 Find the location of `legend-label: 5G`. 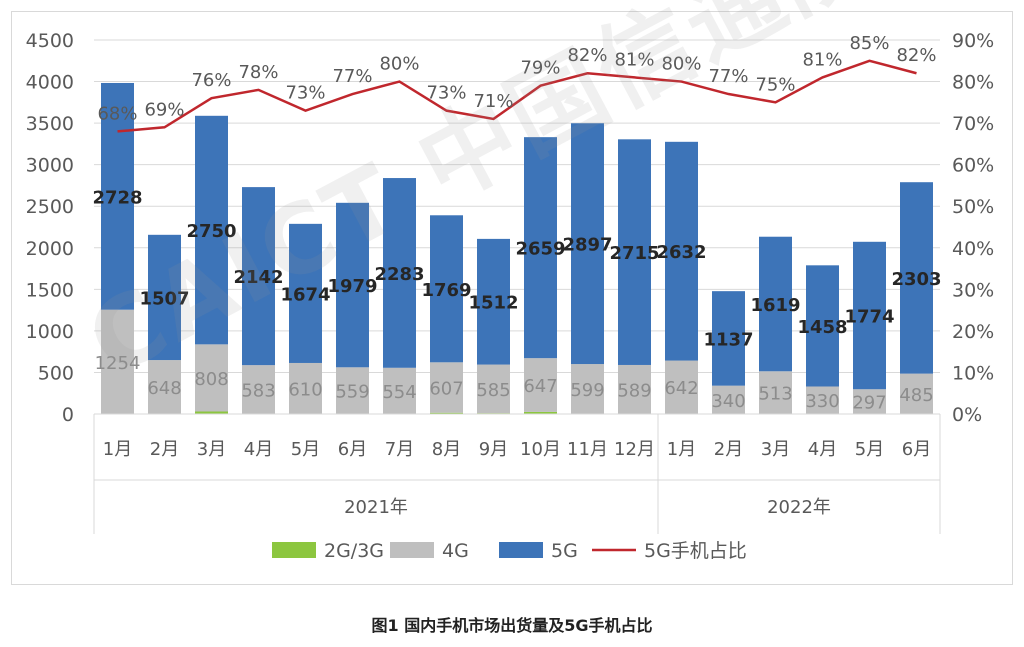

legend-label: 5G is located at coordinates (564, 551).